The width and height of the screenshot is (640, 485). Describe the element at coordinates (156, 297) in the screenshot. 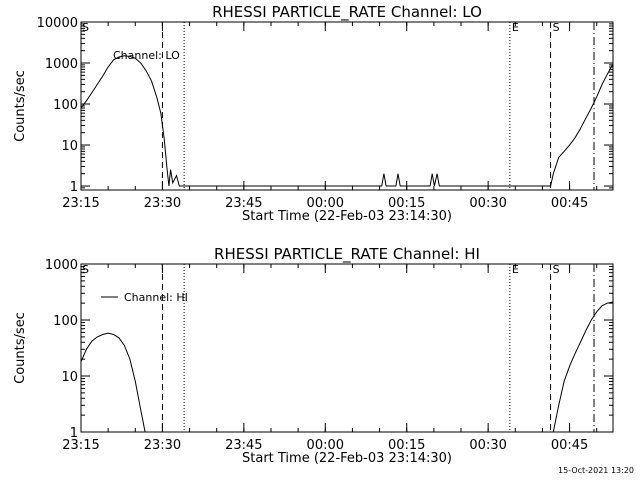

I see `panel-2-legend-label: Channel: HI` at that location.